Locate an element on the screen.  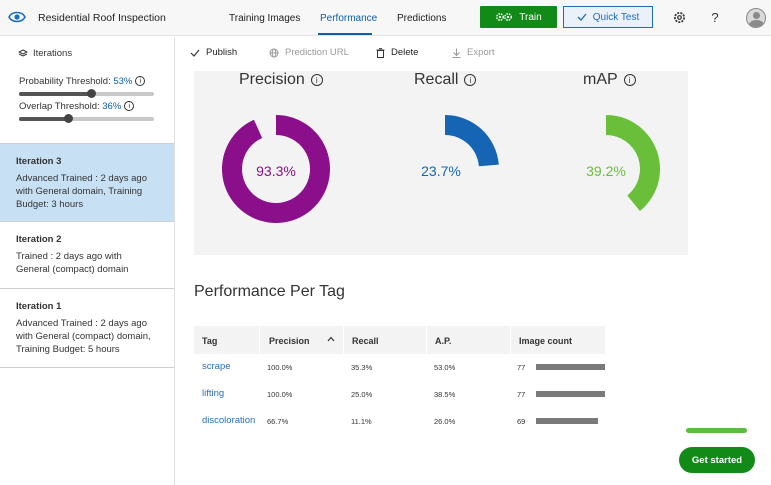
settings-gear-icon is located at coordinates (679, 17).